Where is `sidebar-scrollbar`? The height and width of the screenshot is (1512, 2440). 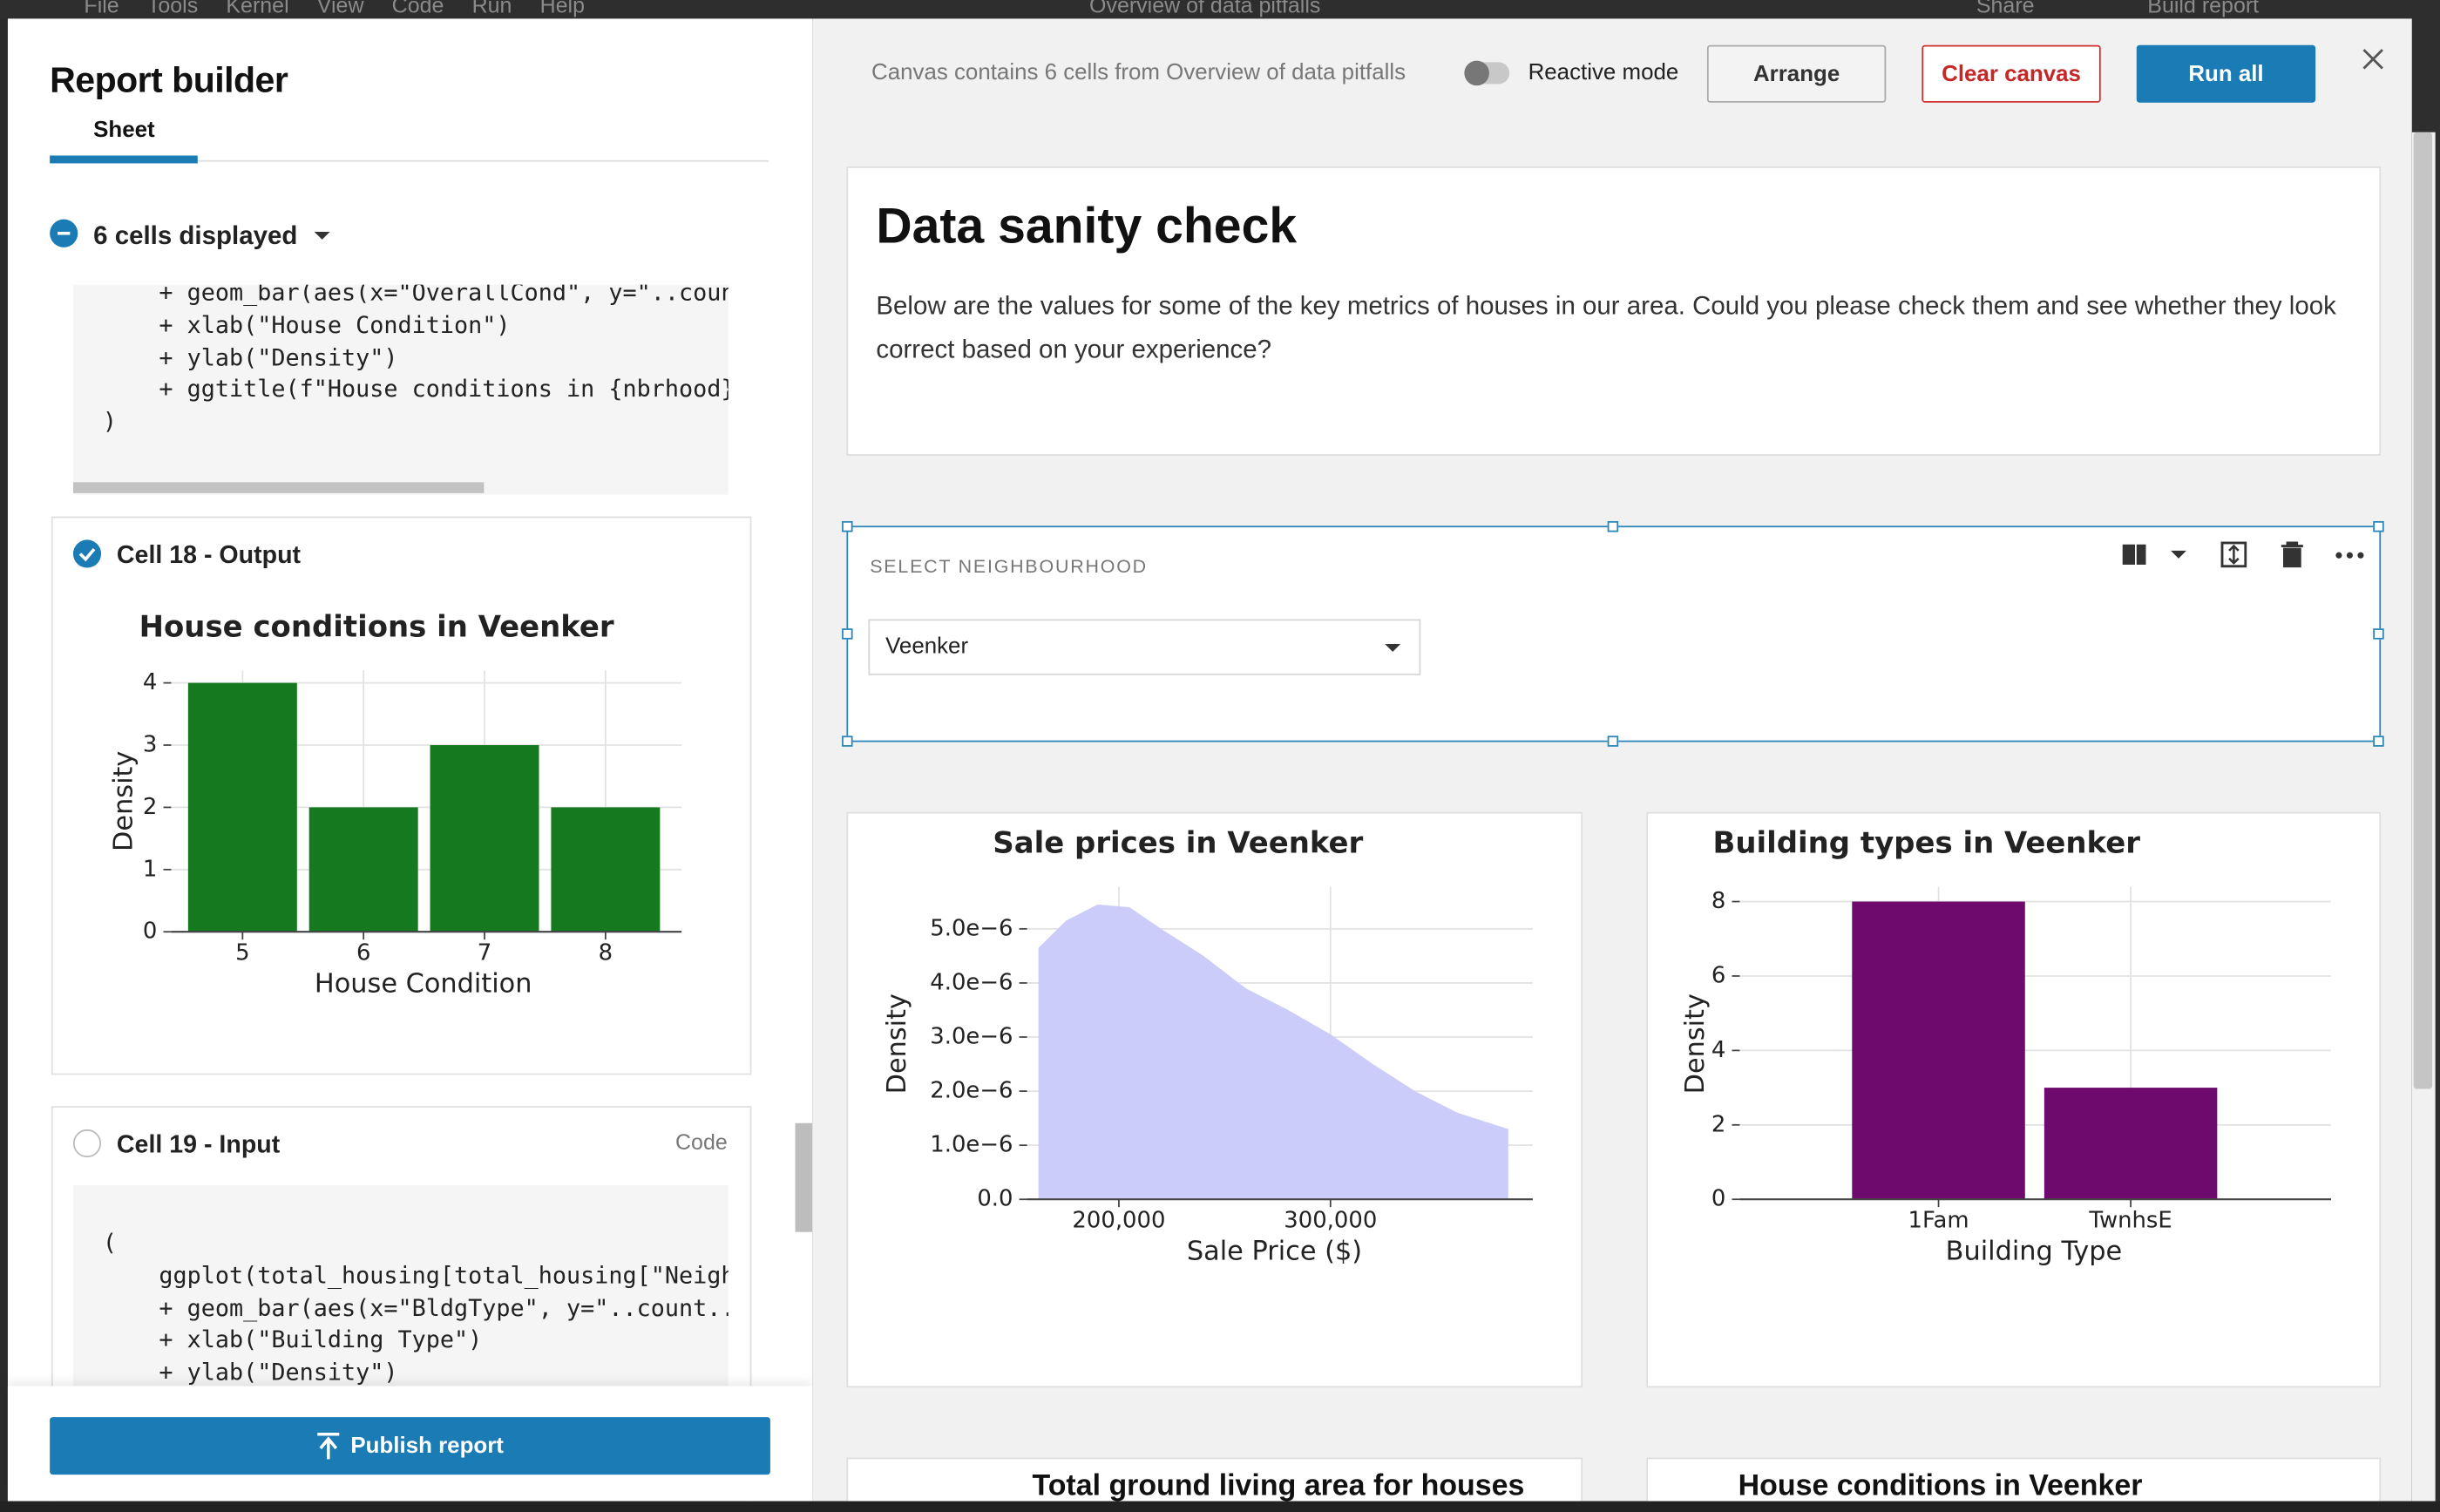
sidebar-scrollbar is located at coordinates (804, 1177).